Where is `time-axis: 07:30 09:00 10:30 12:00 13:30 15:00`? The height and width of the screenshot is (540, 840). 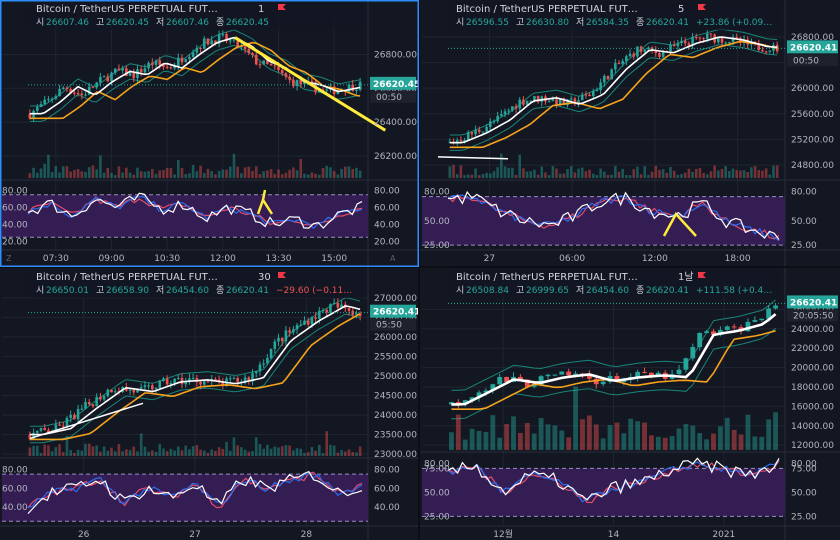 time-axis: 07:30 09:00 10:30 12:00 13:30 15:00 is located at coordinates (195, 259).